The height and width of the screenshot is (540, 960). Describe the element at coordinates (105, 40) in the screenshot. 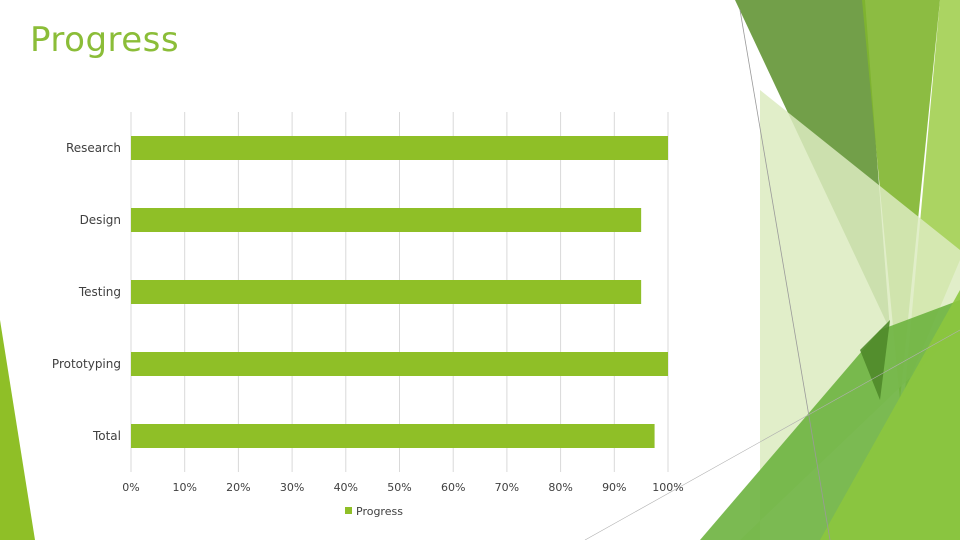

I see `slide-title: Progress` at that location.